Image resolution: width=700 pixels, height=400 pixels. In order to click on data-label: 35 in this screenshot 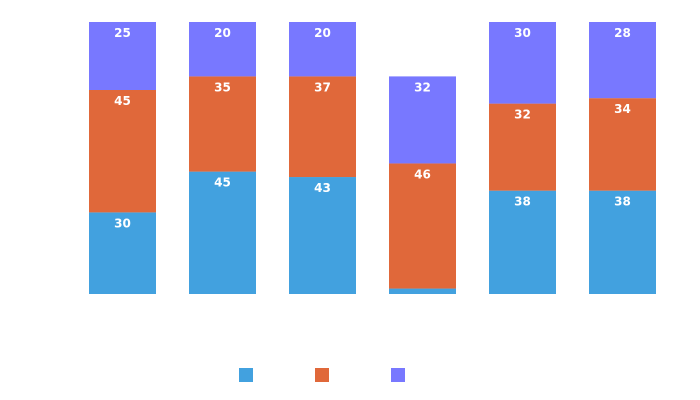, I will do `click(222, 87)`.